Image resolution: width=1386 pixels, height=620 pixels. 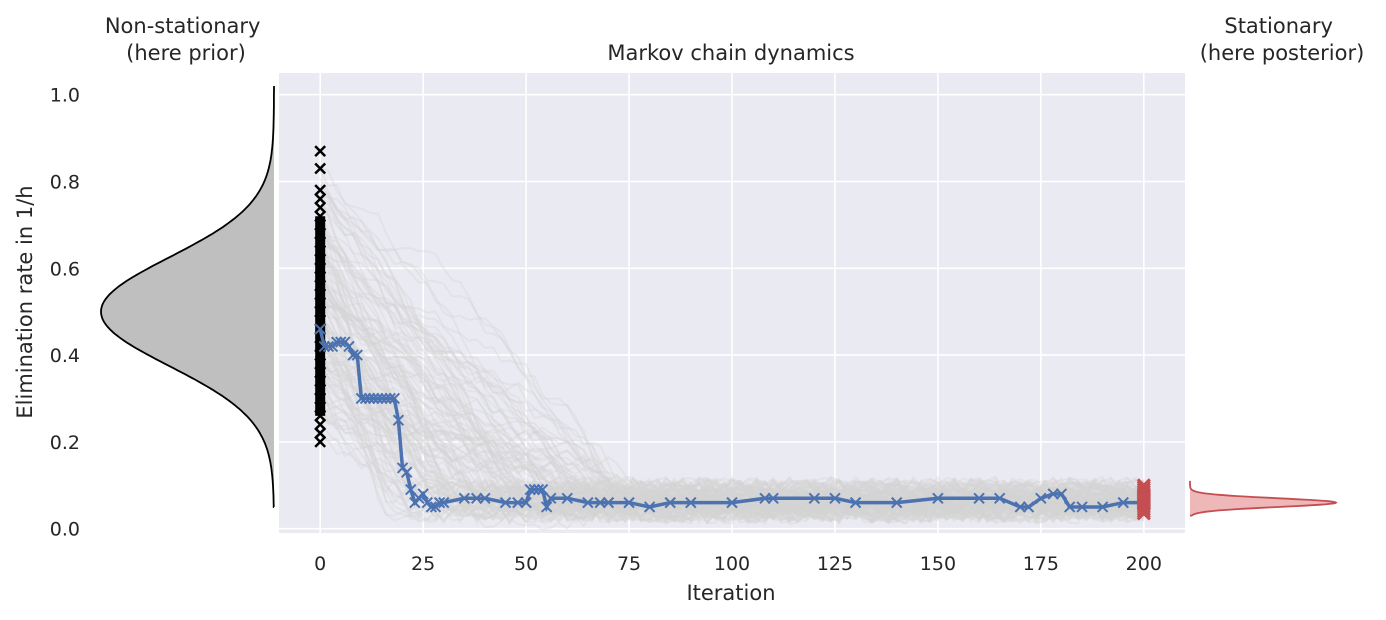 I want to click on x-tick-label: 125, so click(x=835, y=564).